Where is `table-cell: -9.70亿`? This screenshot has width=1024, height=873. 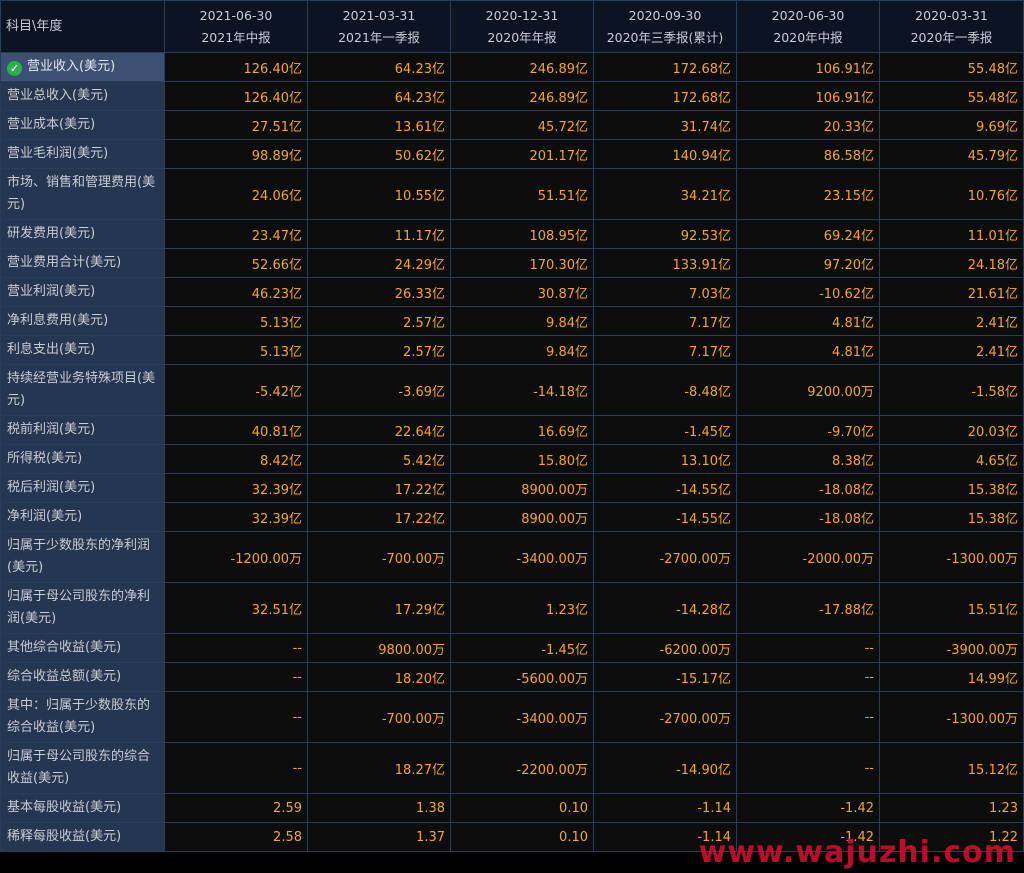 table-cell: -9.70亿 is located at coordinates (808, 430).